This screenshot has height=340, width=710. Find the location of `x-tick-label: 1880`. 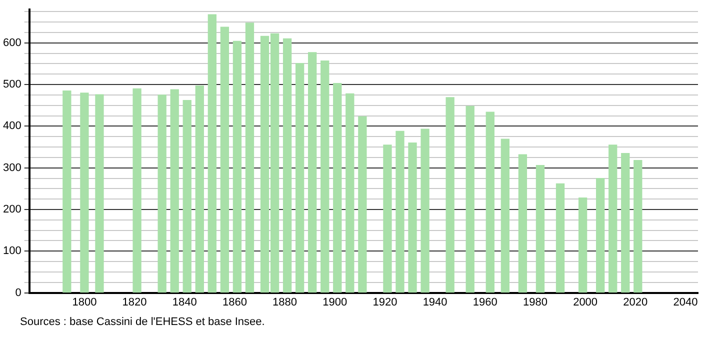

x-tick-label: 1880 is located at coordinates (285, 302).